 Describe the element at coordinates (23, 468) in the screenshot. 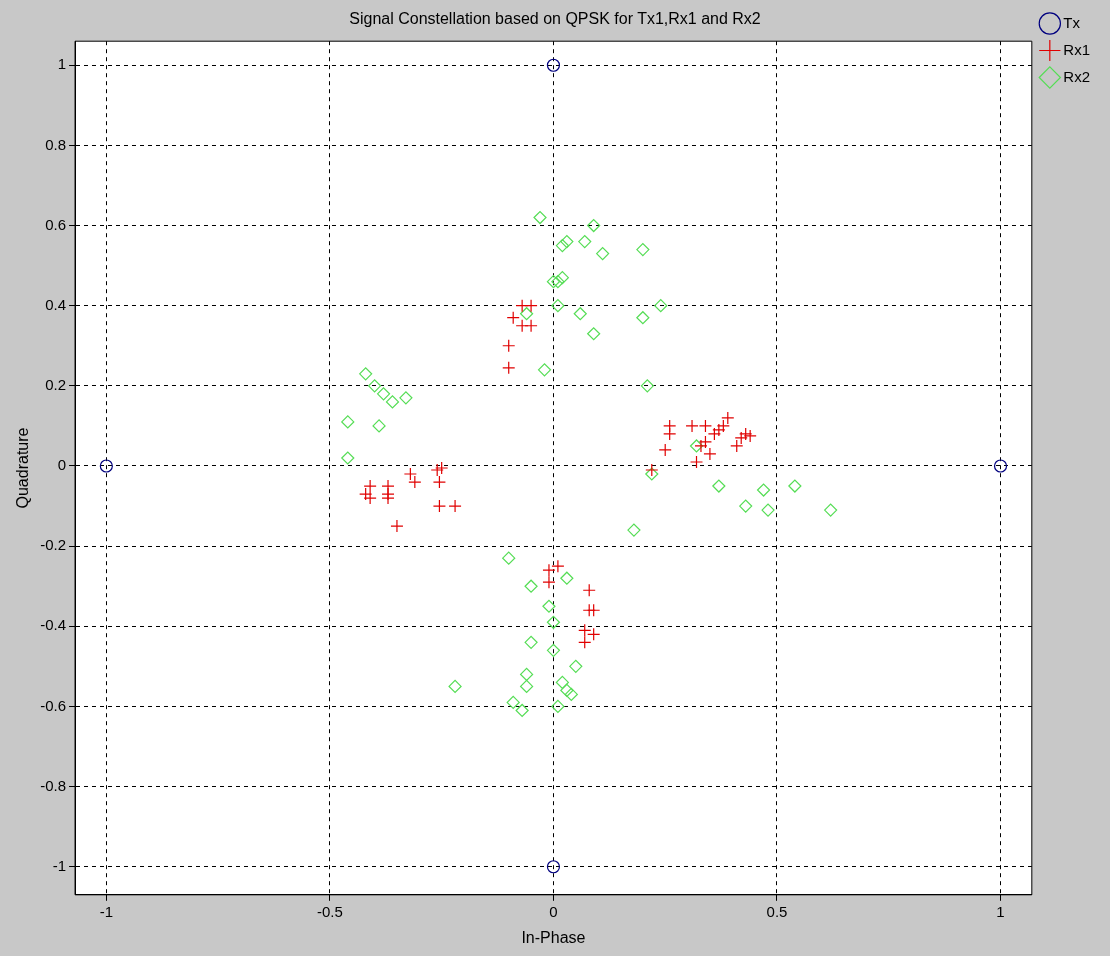

I see `y-axis-title: Quadrature` at that location.